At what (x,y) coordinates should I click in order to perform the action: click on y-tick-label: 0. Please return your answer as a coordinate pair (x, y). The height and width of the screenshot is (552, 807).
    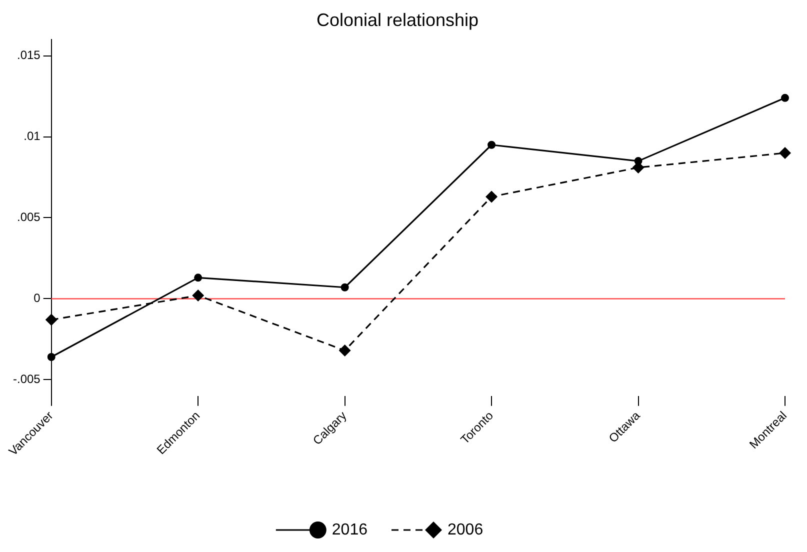
    Looking at the image, I should click on (37, 298).